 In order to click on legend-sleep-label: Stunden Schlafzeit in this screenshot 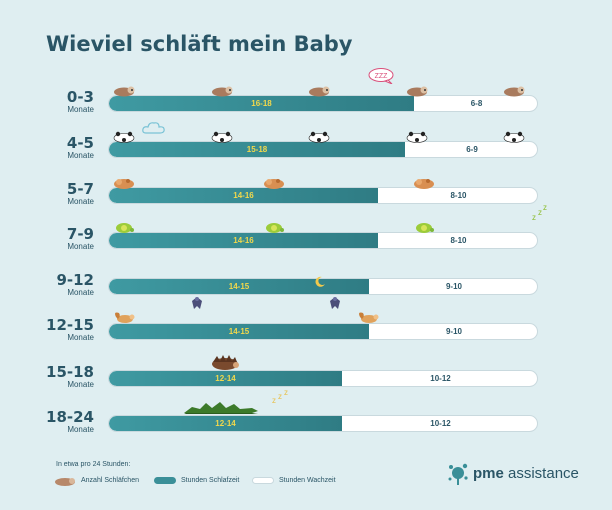, I will do `click(210, 480)`.